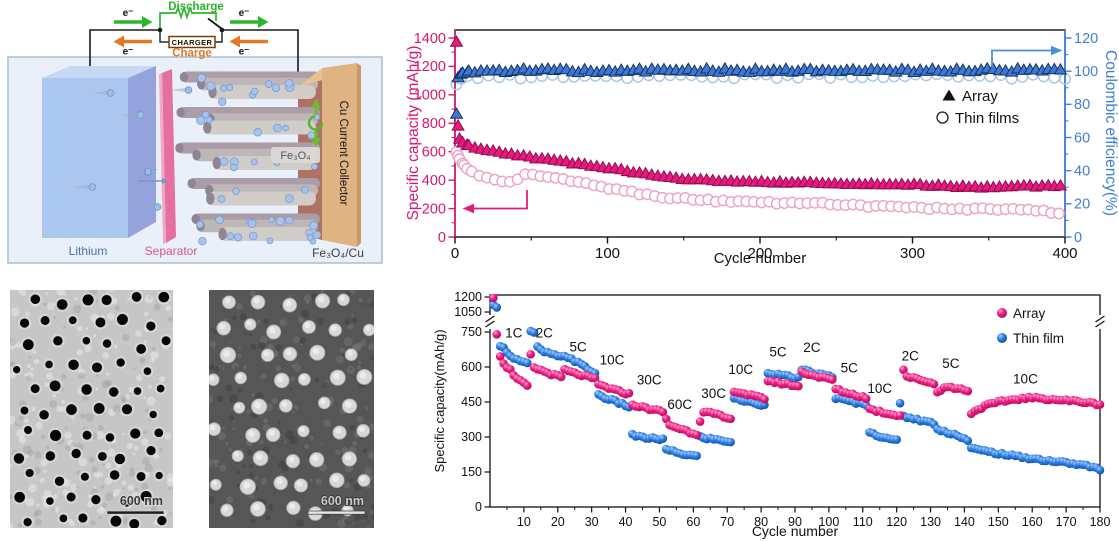  What do you see at coordinates (338, 253) in the screenshot?
I see `fe3o4-cu-label: Fe₃O₄/Cu` at bounding box center [338, 253].